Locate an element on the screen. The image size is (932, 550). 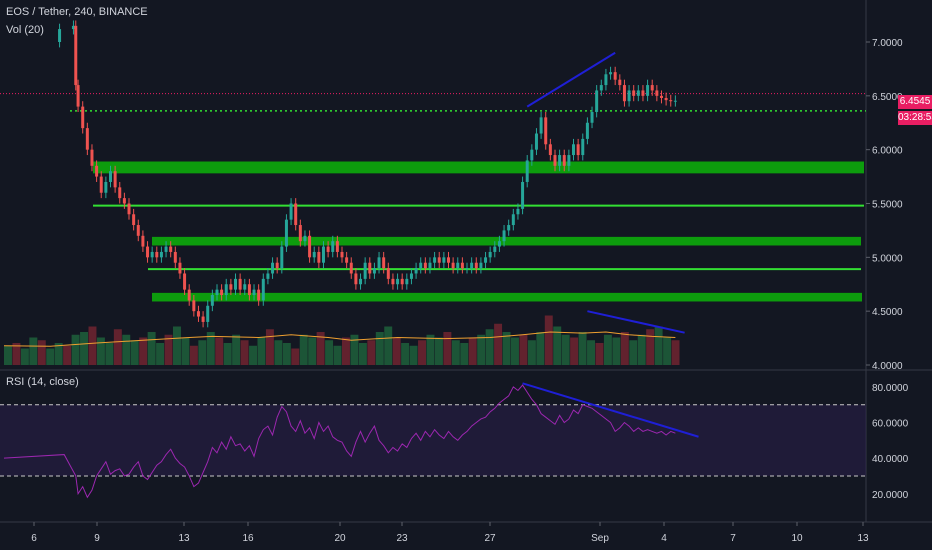
time-tick-label: 16 is located at coordinates (248, 538).